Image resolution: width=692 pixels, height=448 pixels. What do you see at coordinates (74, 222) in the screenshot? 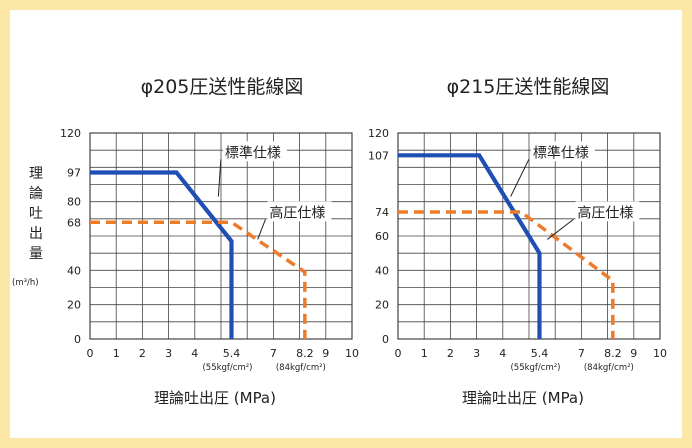
I see `y-tick-label: 68` at bounding box center [74, 222].